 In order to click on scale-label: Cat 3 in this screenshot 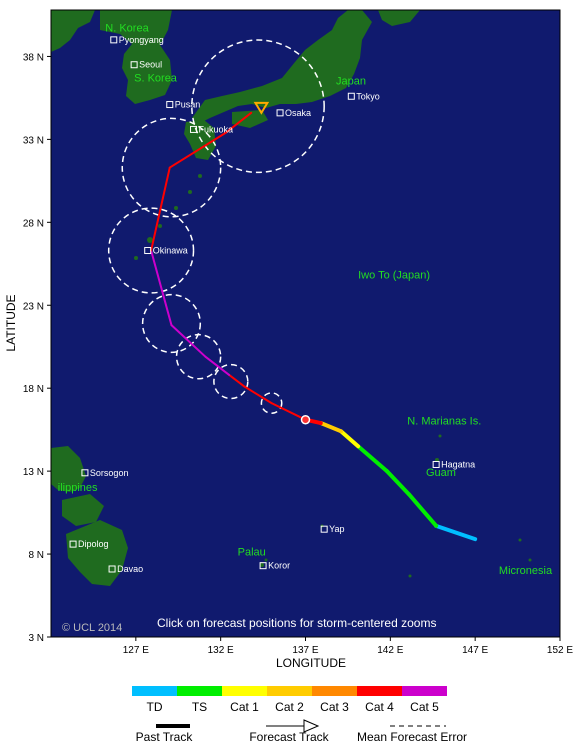, I will do `click(334, 707)`.